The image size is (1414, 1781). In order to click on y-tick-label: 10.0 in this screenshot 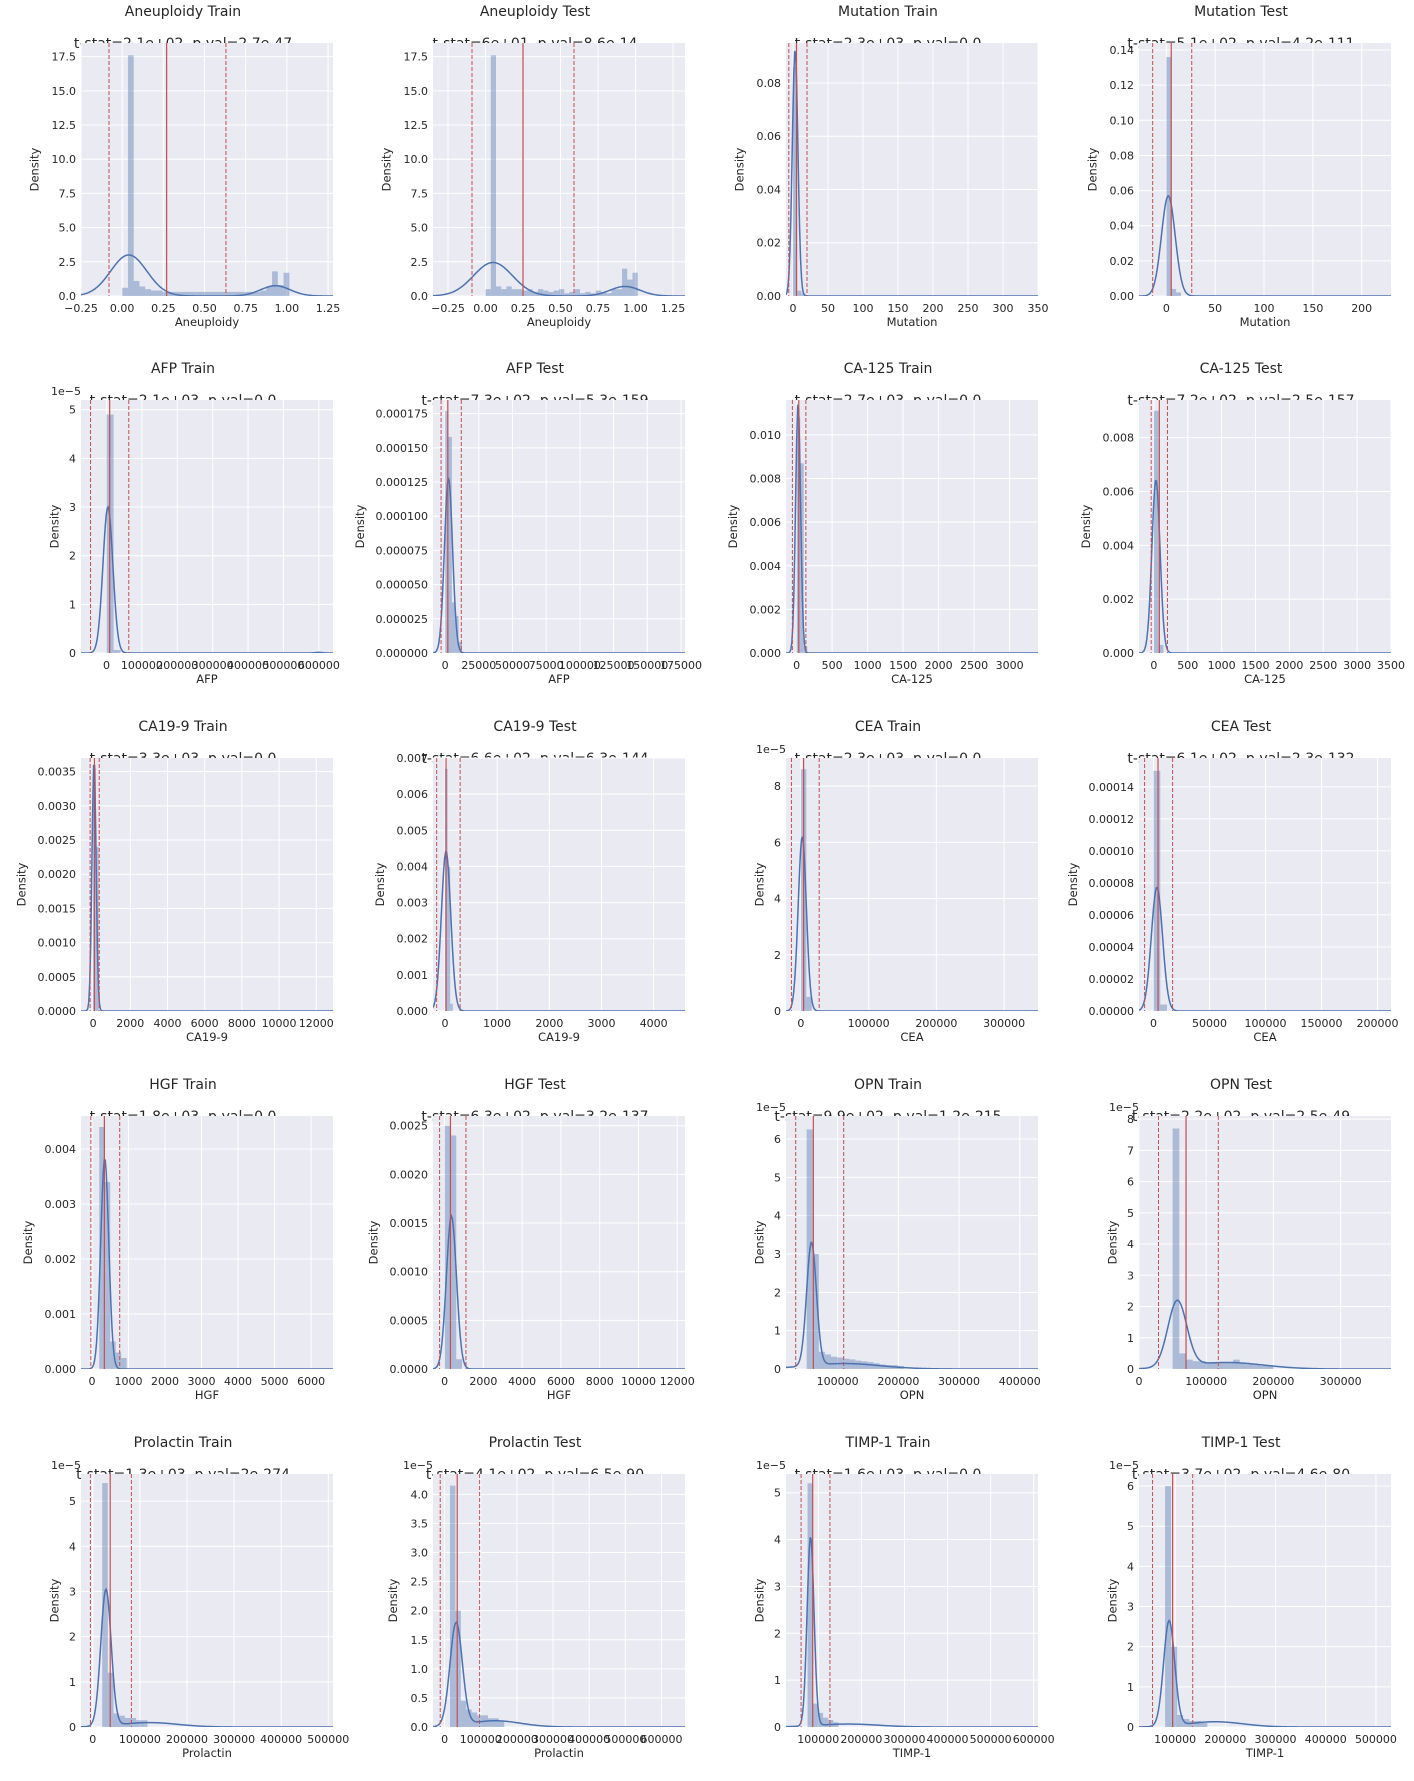, I will do `click(64, 159)`.